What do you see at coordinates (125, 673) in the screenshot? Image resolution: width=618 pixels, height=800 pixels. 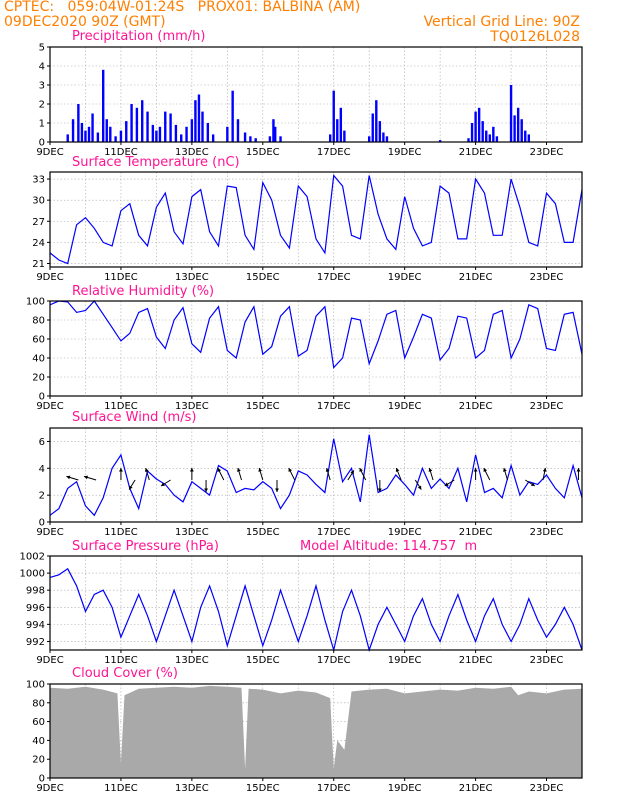 I see `cloud-title: Cloud Cover (%)` at bounding box center [125, 673].